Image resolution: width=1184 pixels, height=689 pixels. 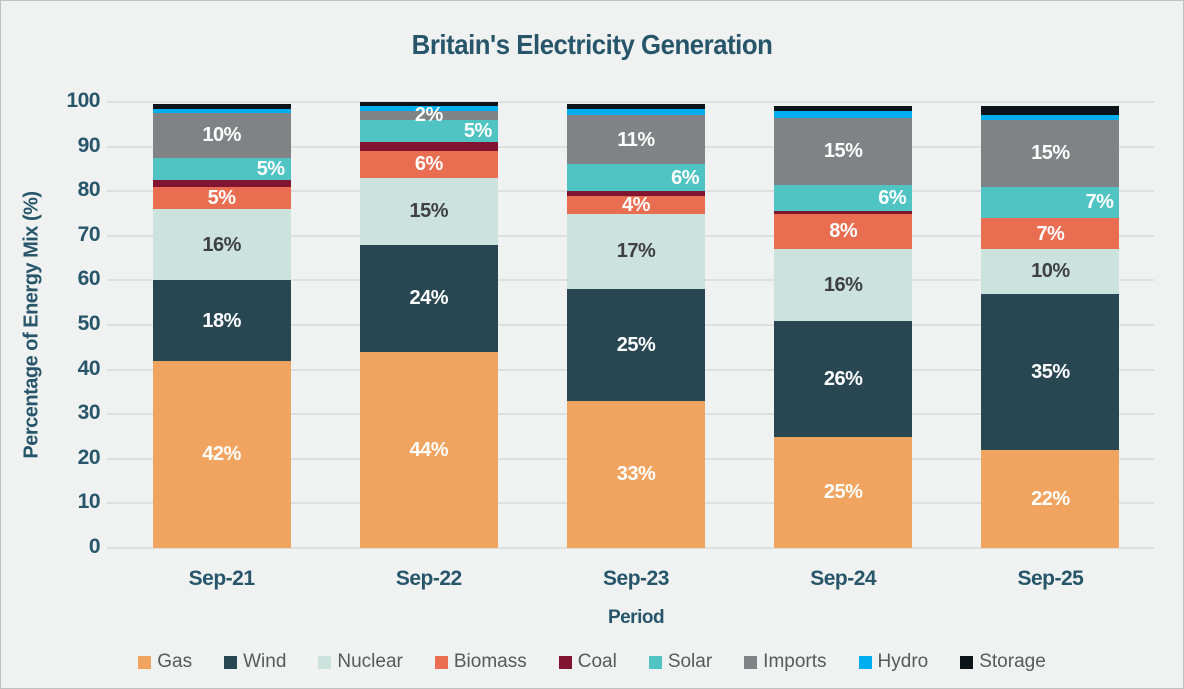 I want to click on nuclear-value-label: 10%, so click(x=1050, y=271).